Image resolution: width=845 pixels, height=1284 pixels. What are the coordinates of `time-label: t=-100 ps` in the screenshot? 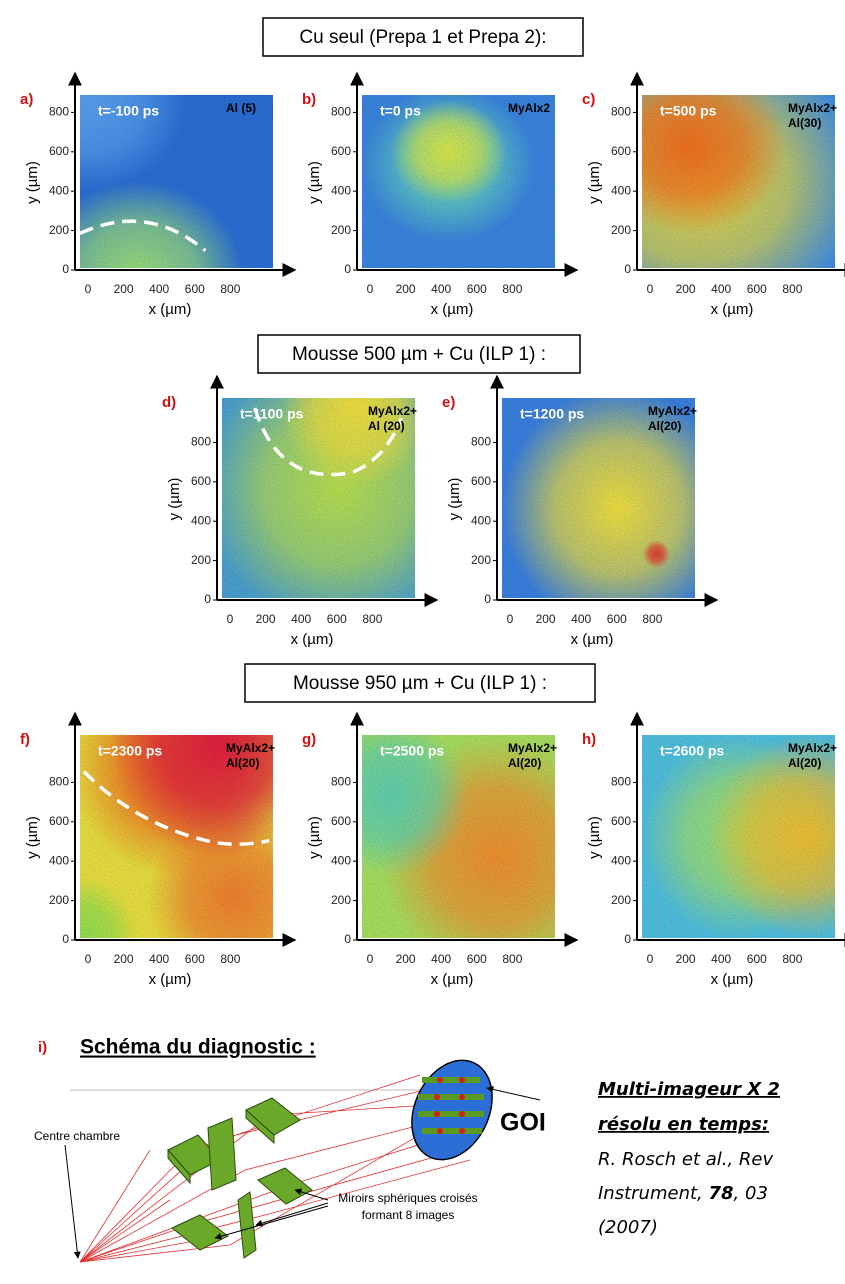 It's located at (128, 111).